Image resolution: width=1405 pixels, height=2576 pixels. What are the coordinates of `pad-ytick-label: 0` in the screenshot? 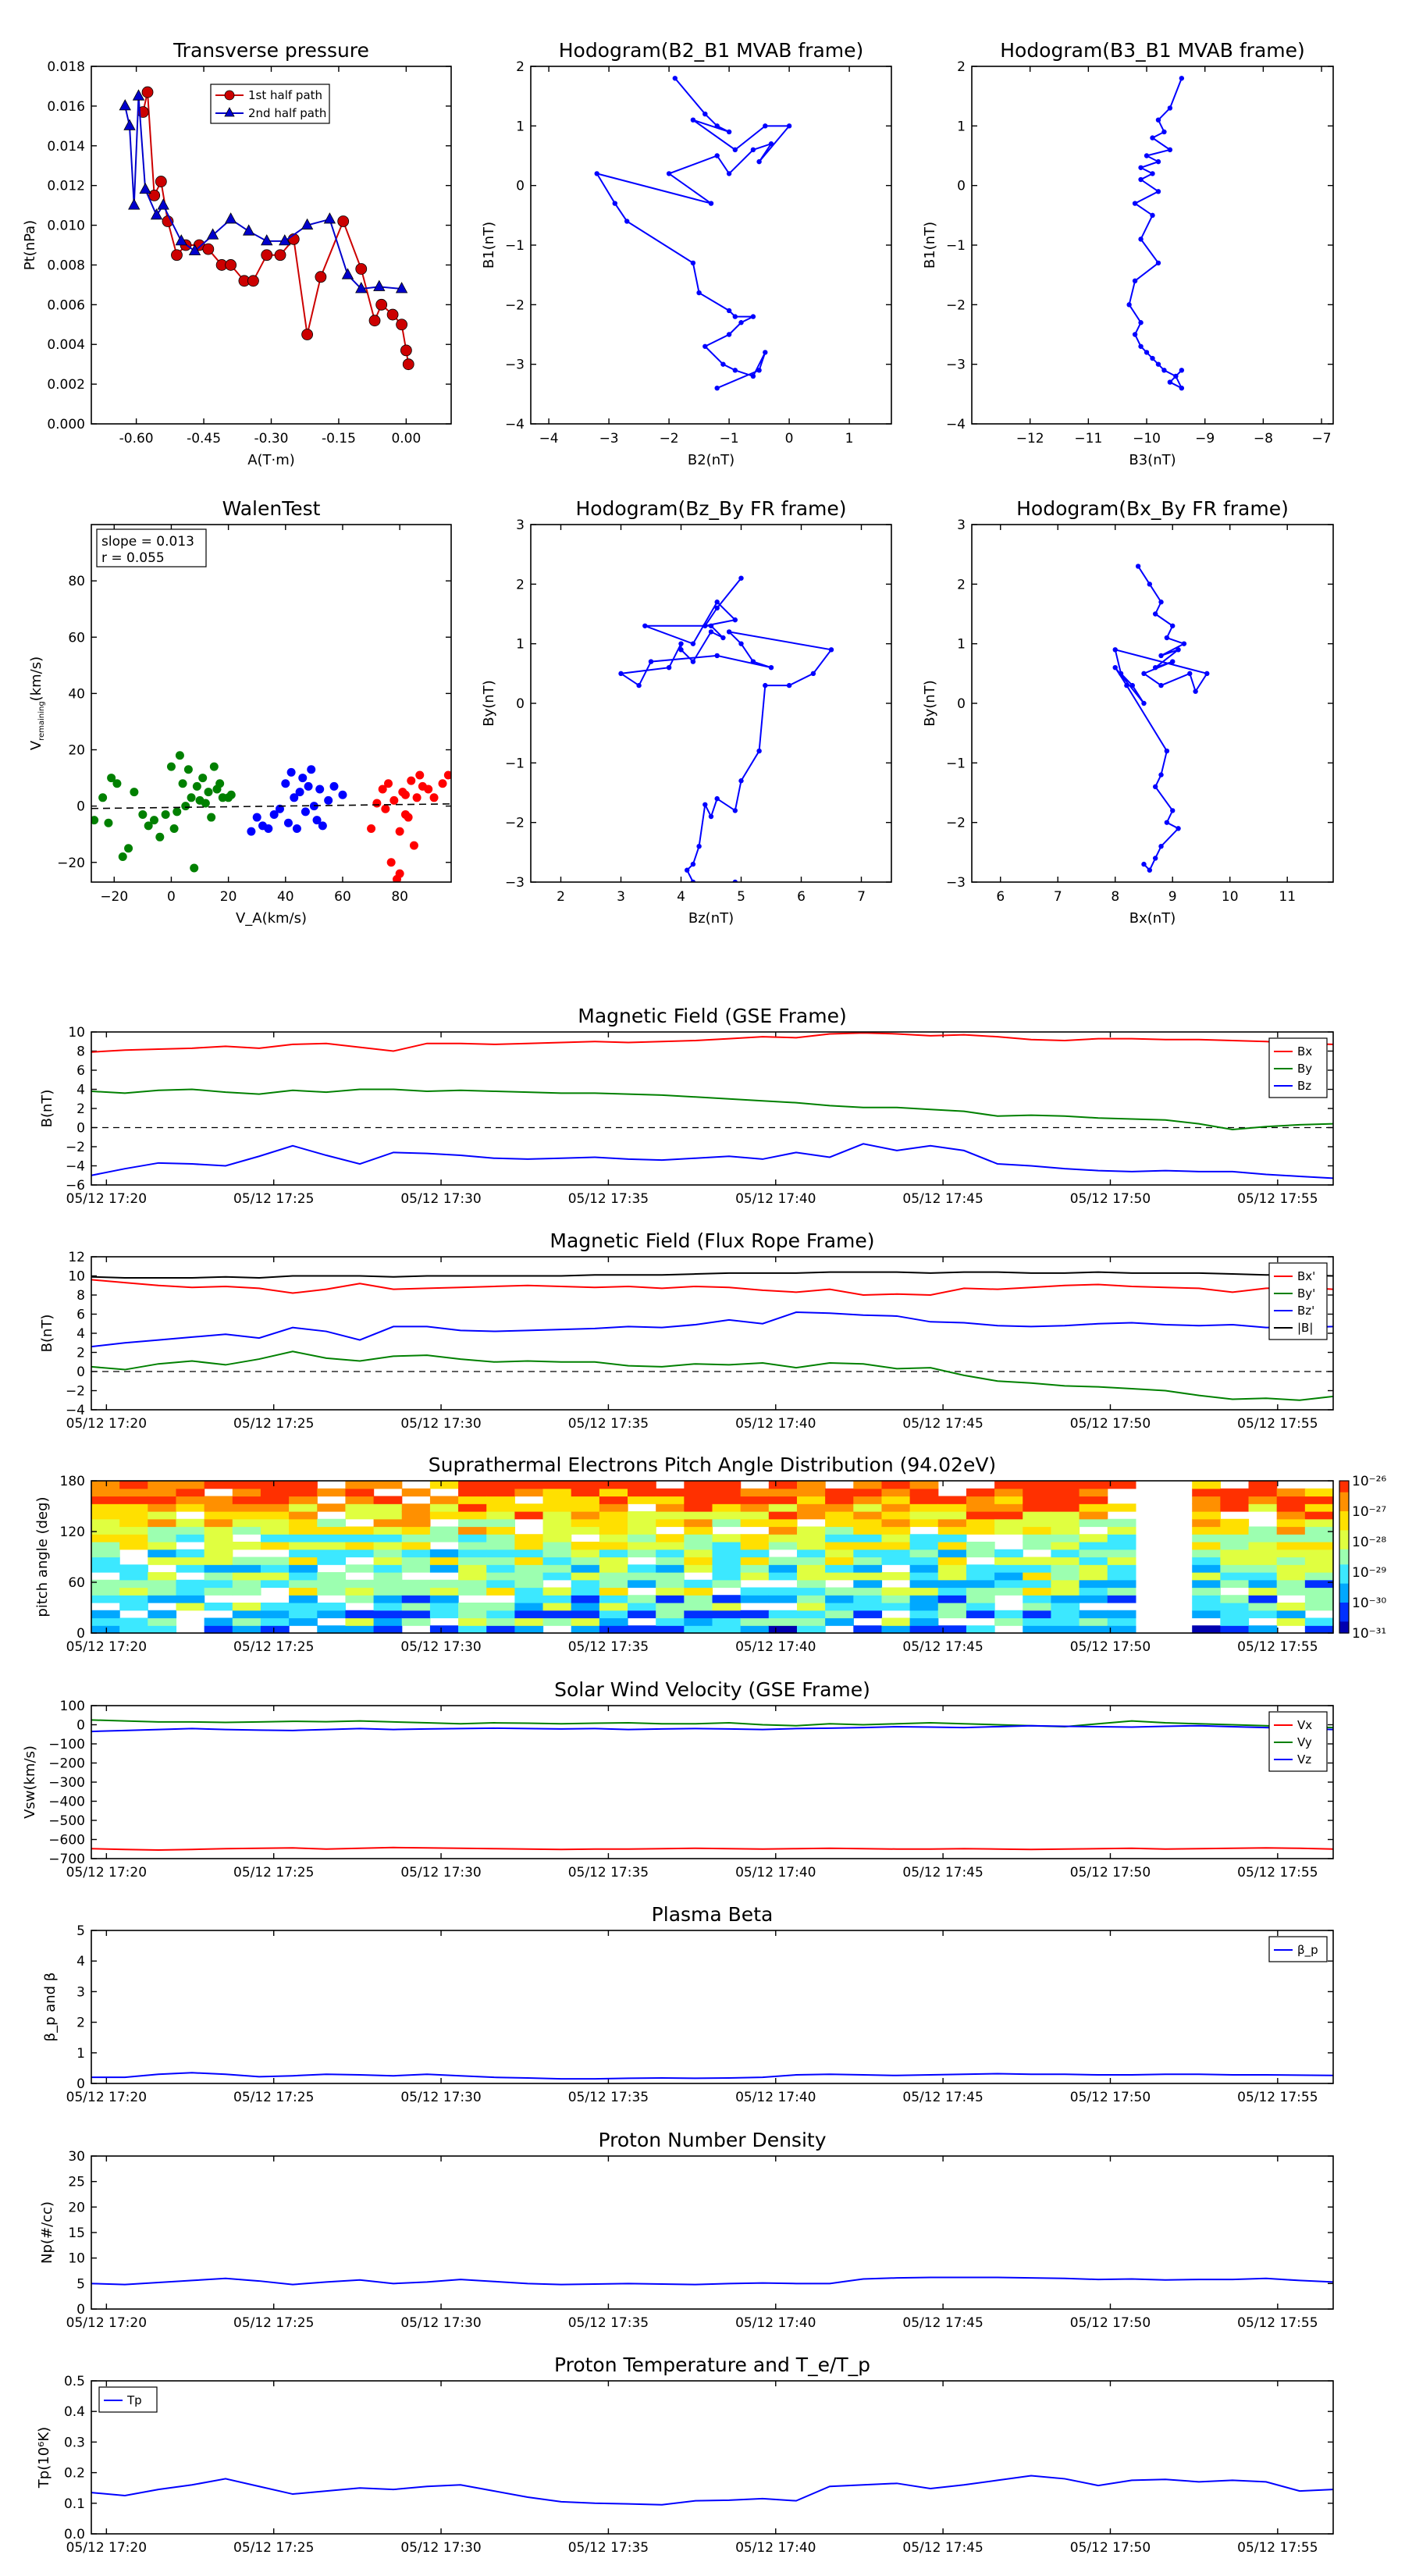 It's located at (81, 1634).